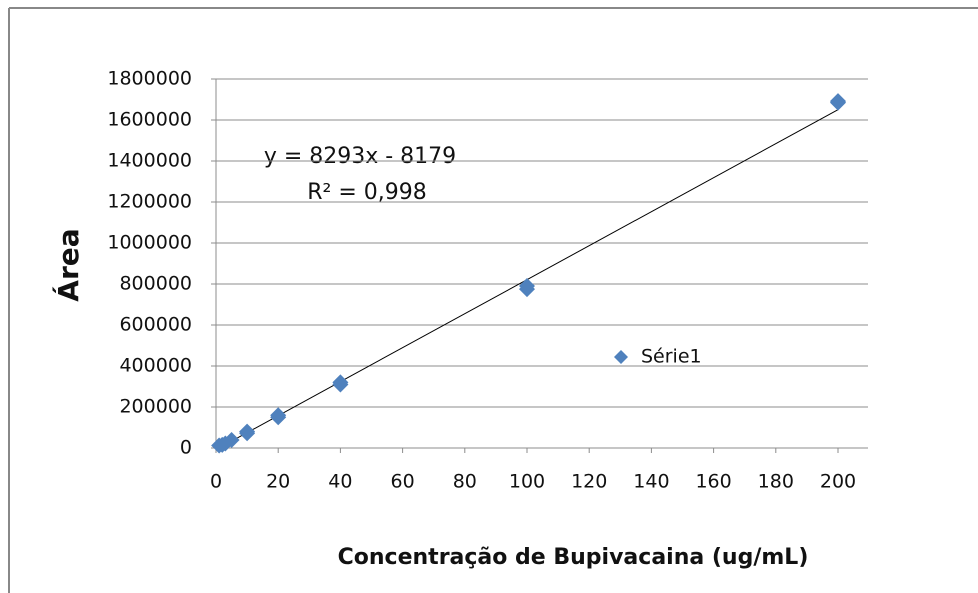  What do you see at coordinates (149, 120) in the screenshot?
I see `y-tick-label: 1600000` at bounding box center [149, 120].